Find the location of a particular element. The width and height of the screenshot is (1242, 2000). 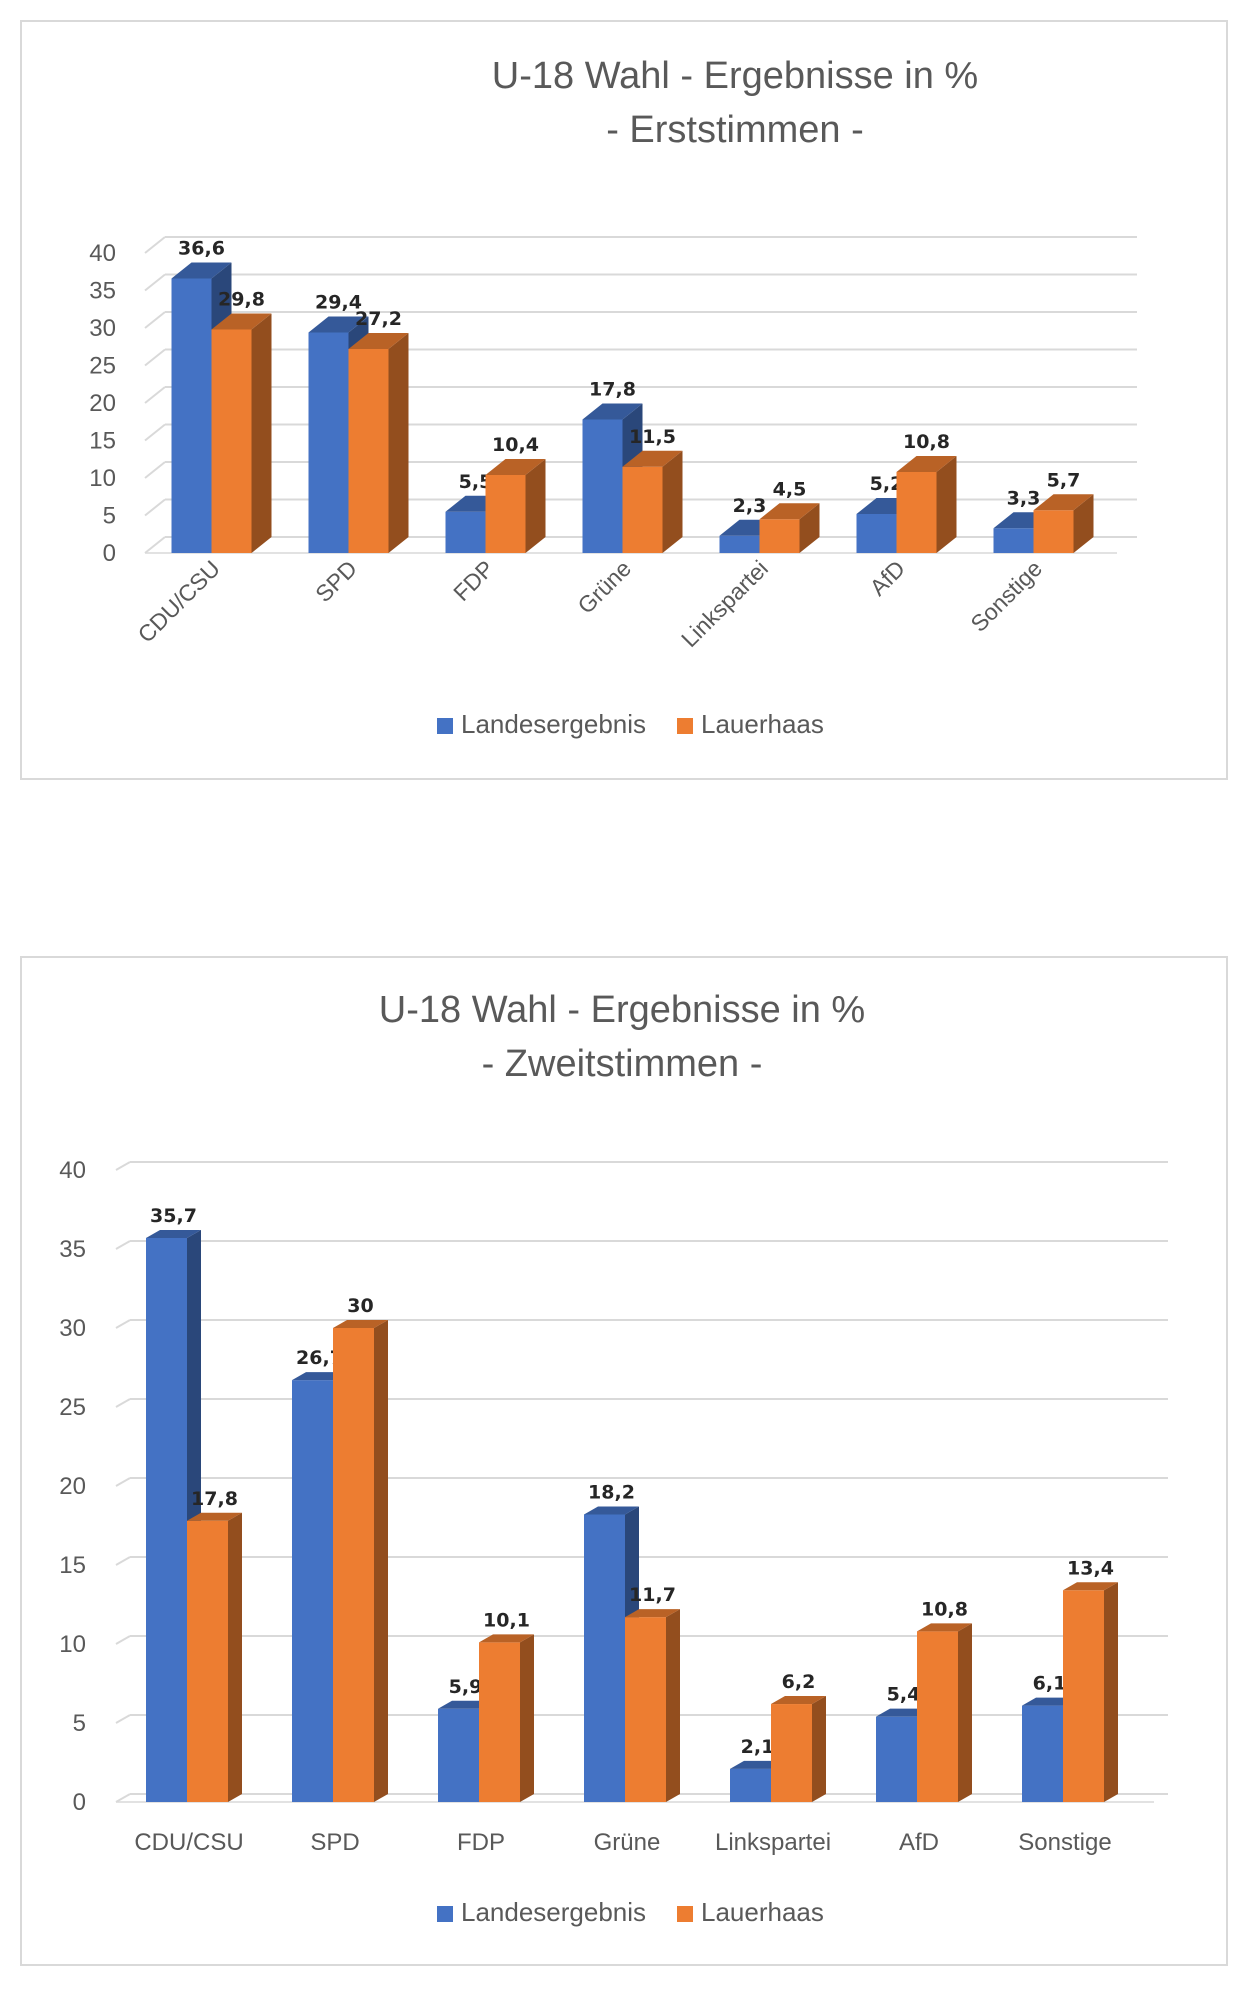

data-label: 27,2 is located at coordinates (378, 319).